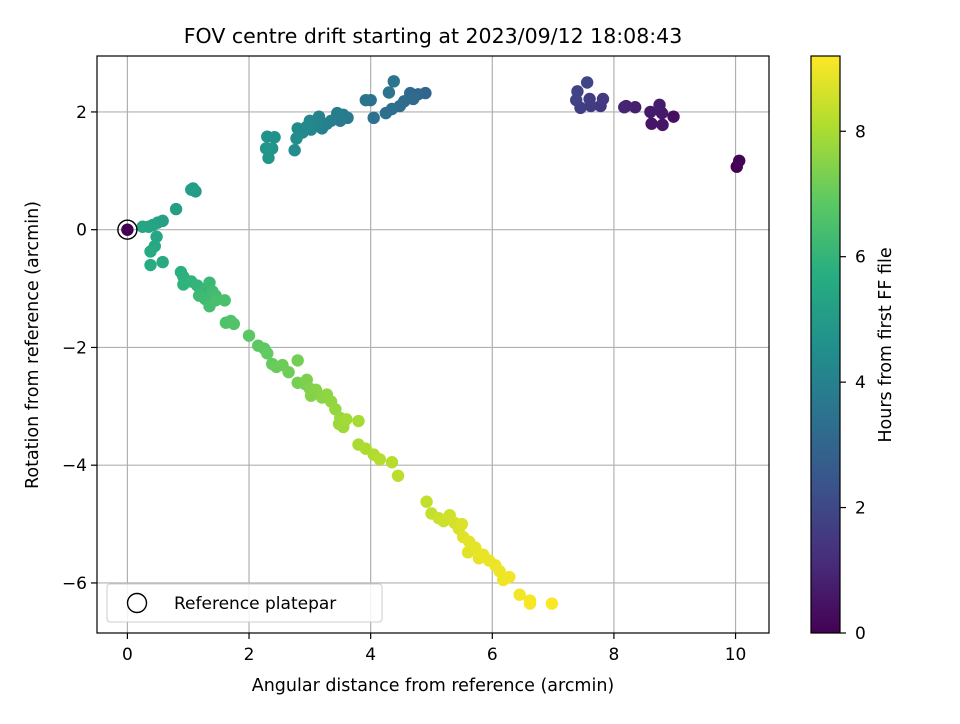 The height and width of the screenshot is (724, 960). Describe the element at coordinates (853, 383) in the screenshot. I see `colorbar-ticks: 0 2 4 6 8` at that location.